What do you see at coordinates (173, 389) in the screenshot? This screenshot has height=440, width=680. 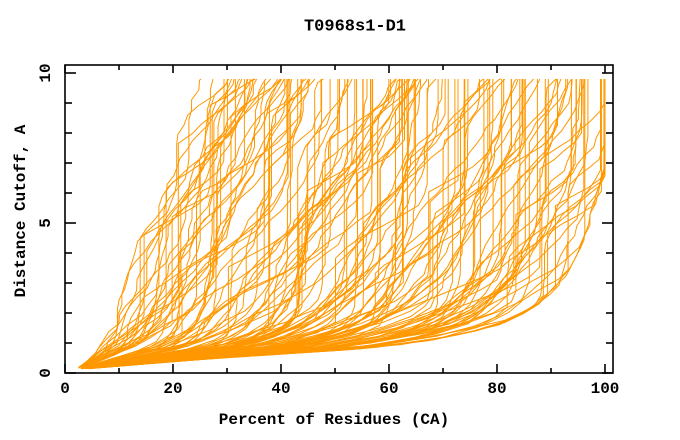 I see `x-tick-label: 20` at bounding box center [173, 389].